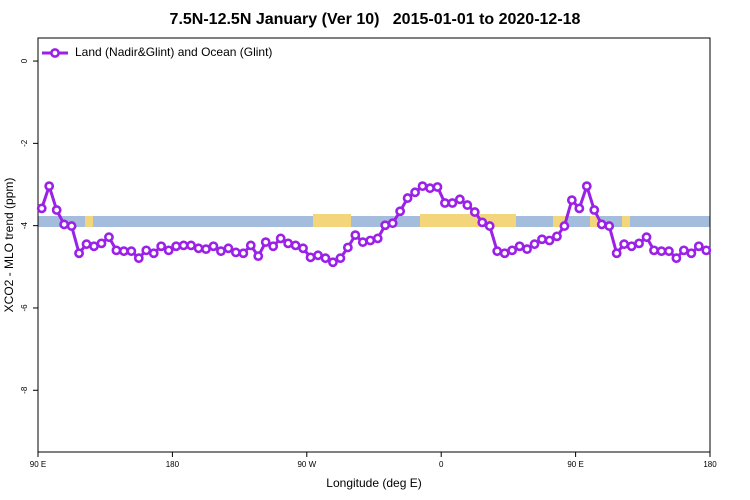  Describe the element at coordinates (306, 464) in the screenshot. I see `x-tick-label: 90 W` at that location.